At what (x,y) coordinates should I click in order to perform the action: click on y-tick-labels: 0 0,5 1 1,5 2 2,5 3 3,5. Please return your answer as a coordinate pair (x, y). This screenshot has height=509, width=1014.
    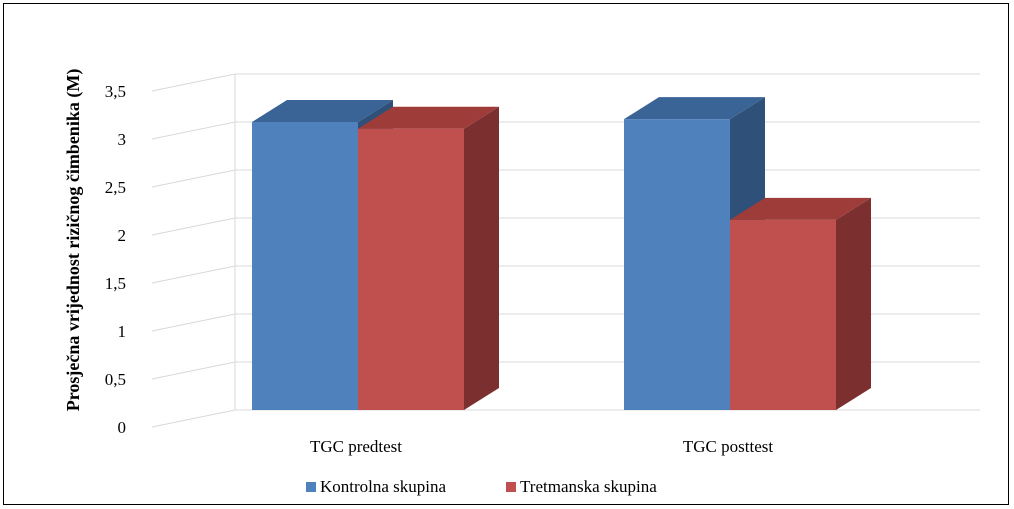
    Looking at the image, I should click on (115, 259).